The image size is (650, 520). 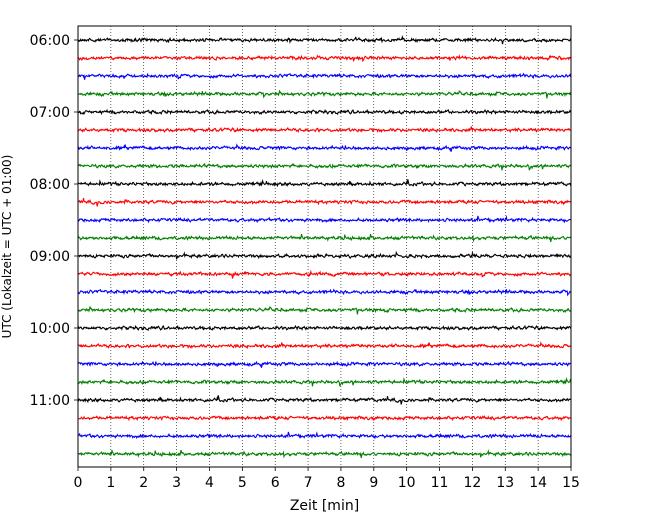 I want to click on x-tick-label-2: 2, so click(x=143, y=483).